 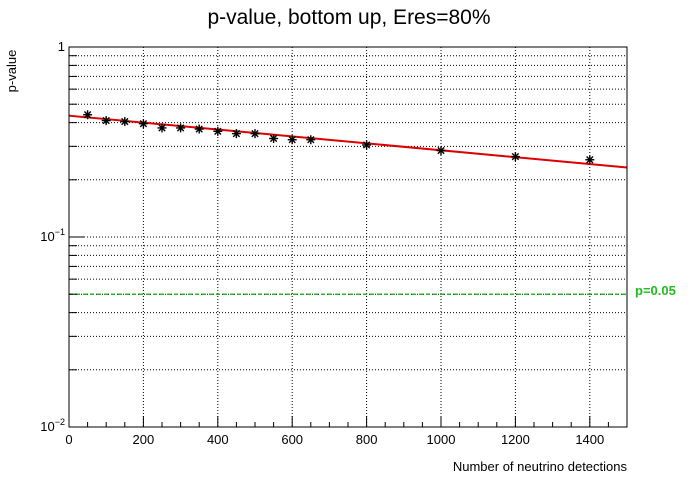 What do you see at coordinates (589, 439) in the screenshot?
I see `x-tick-label: 1400` at bounding box center [589, 439].